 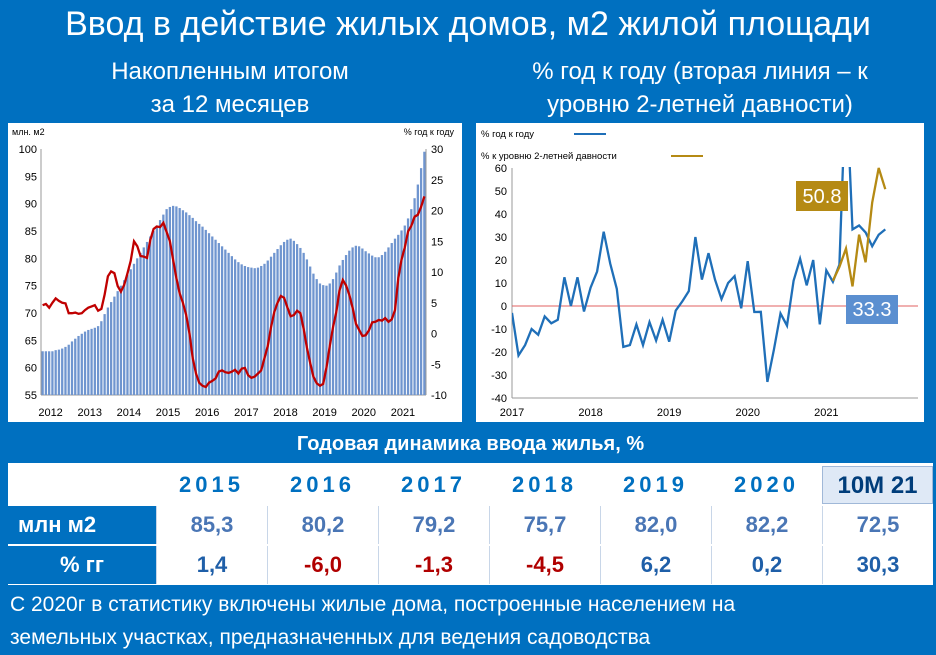 I want to click on row-label-mln-m2: млн м2, so click(x=82, y=525).